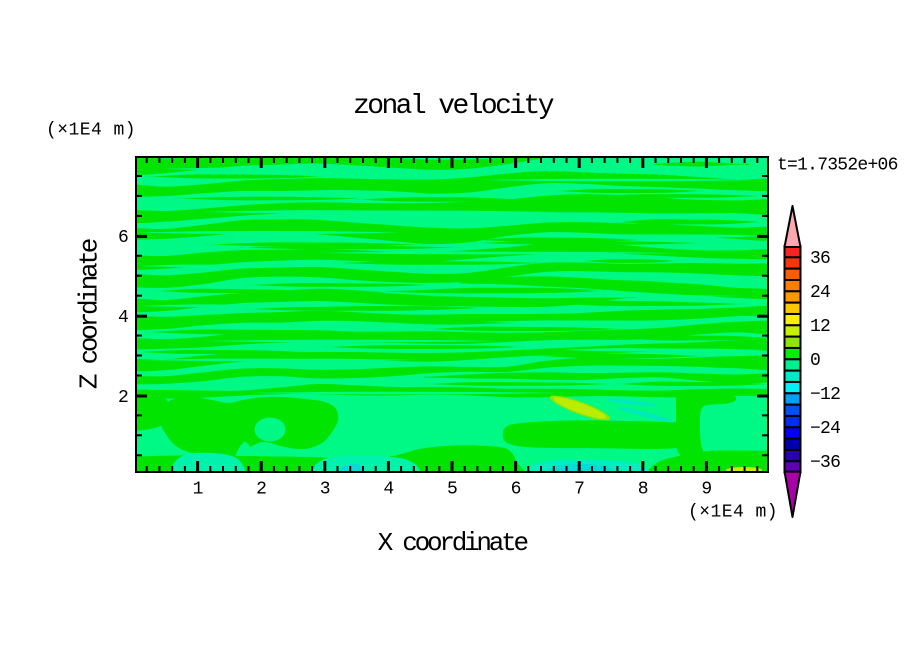 Image resolution: width=904 pixels, height=659 pixels. What do you see at coordinates (453, 543) in the screenshot?
I see `svg-text: X coordinate` at bounding box center [453, 543].